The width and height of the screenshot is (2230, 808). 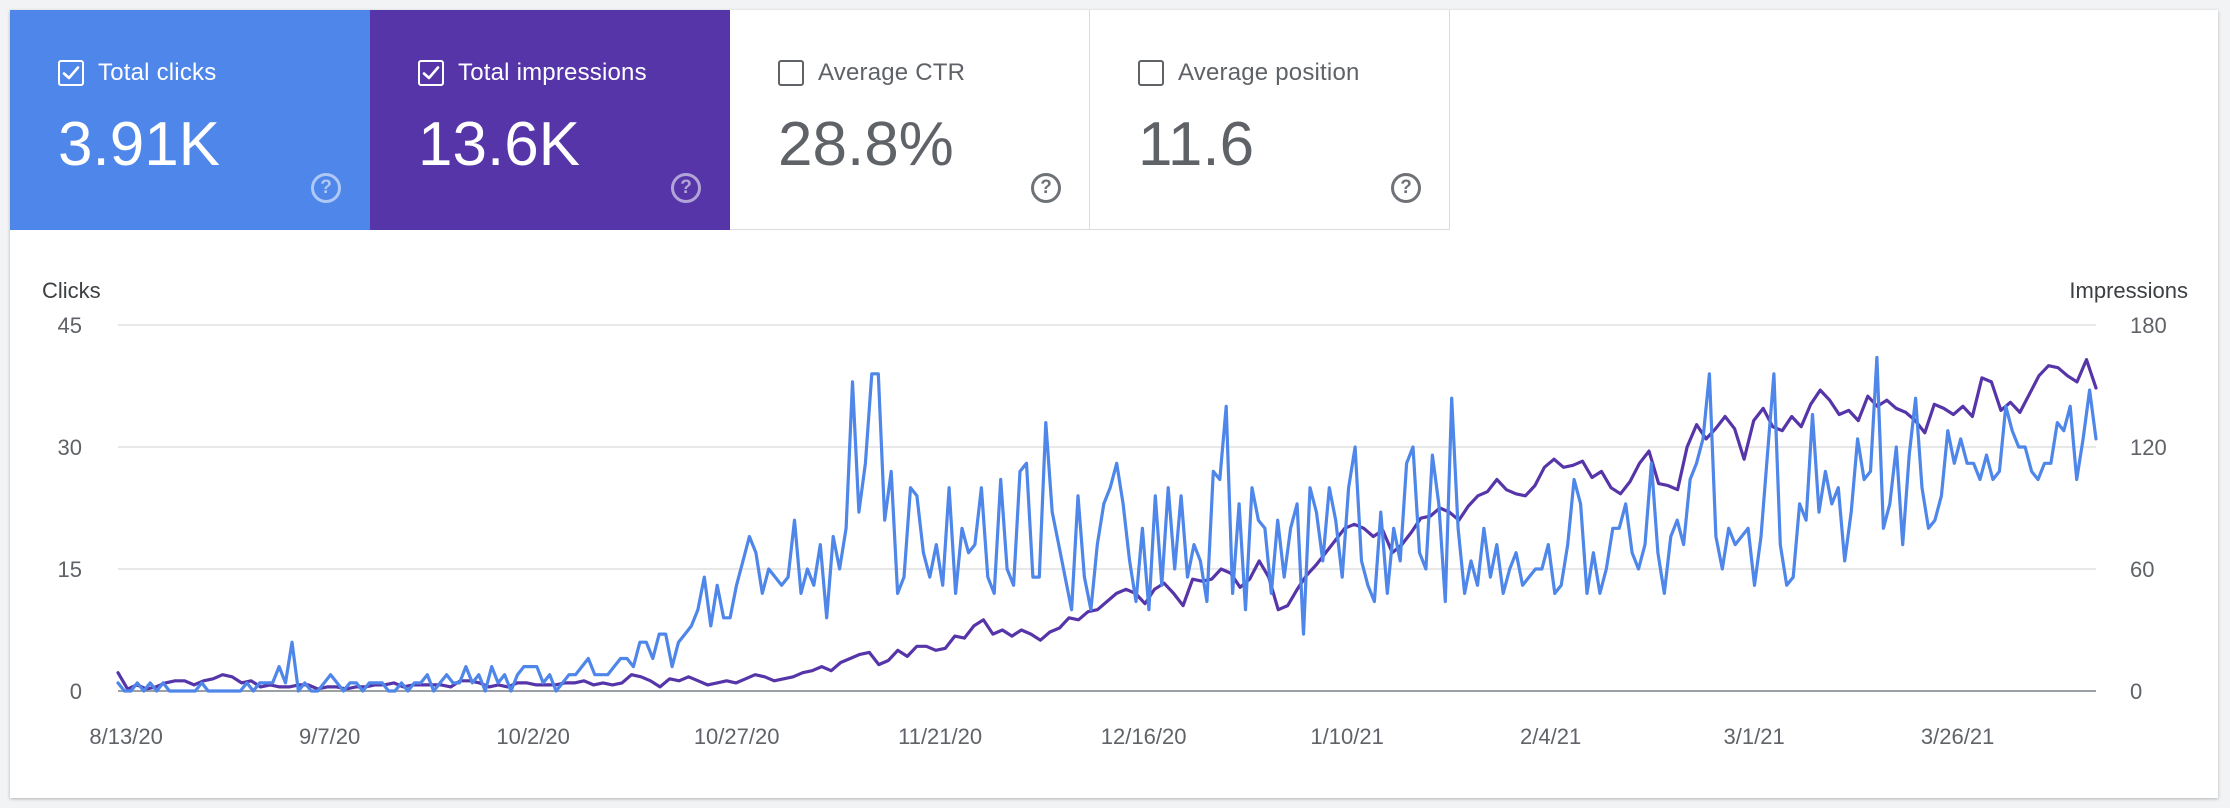 What do you see at coordinates (552, 72) in the screenshot?
I see `metric-label: Total impressions` at bounding box center [552, 72].